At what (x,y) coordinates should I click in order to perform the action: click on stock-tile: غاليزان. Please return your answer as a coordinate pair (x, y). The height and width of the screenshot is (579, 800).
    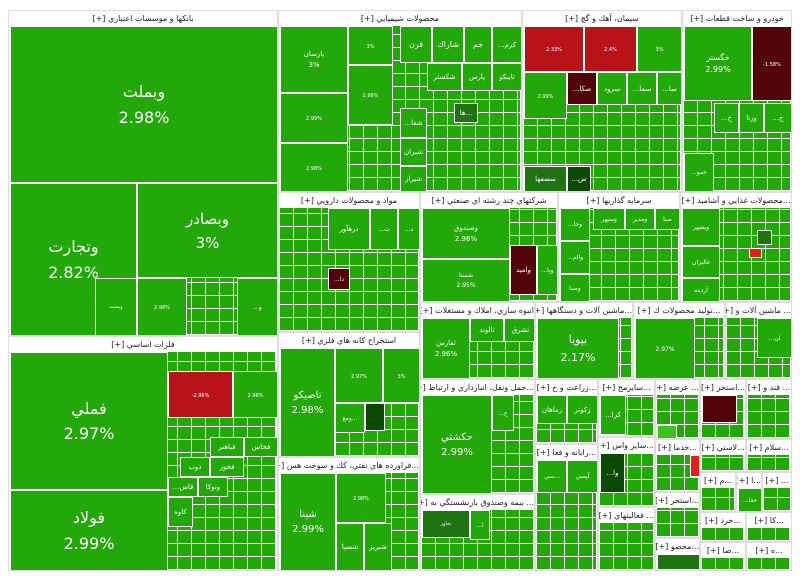
    Looking at the image, I should click on (701, 262).